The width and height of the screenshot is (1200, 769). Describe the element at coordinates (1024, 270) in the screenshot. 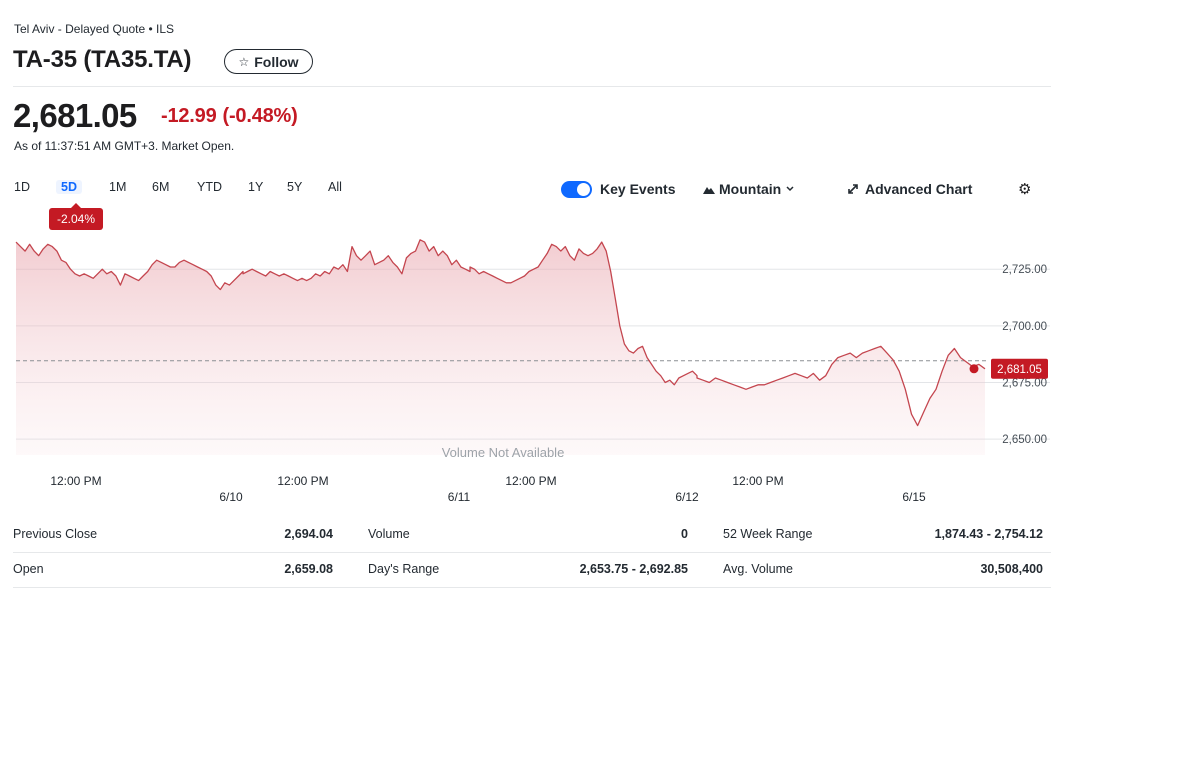

I see `y-tick-label: 2,725.00` at that location.